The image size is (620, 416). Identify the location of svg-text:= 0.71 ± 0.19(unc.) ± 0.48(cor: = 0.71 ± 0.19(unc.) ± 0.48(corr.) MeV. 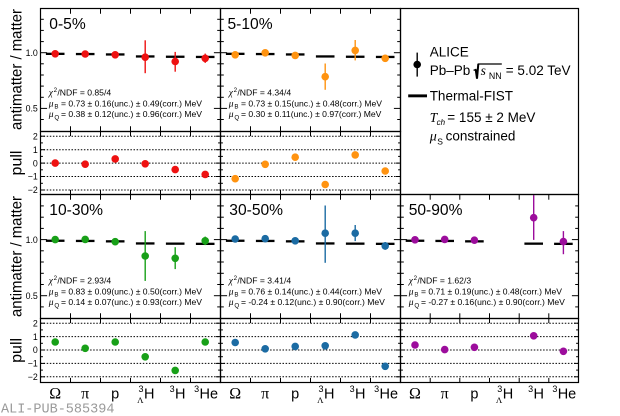
(491, 291).